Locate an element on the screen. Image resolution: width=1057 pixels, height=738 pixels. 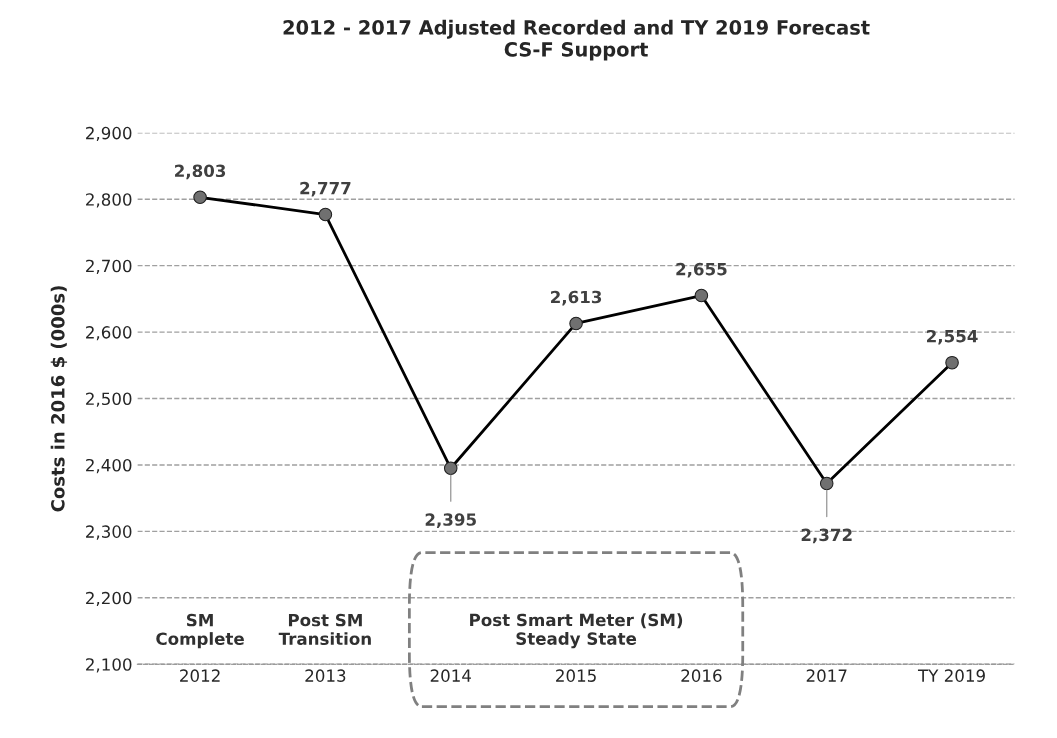
y-tick-label: 2,900 is located at coordinates (109, 134).